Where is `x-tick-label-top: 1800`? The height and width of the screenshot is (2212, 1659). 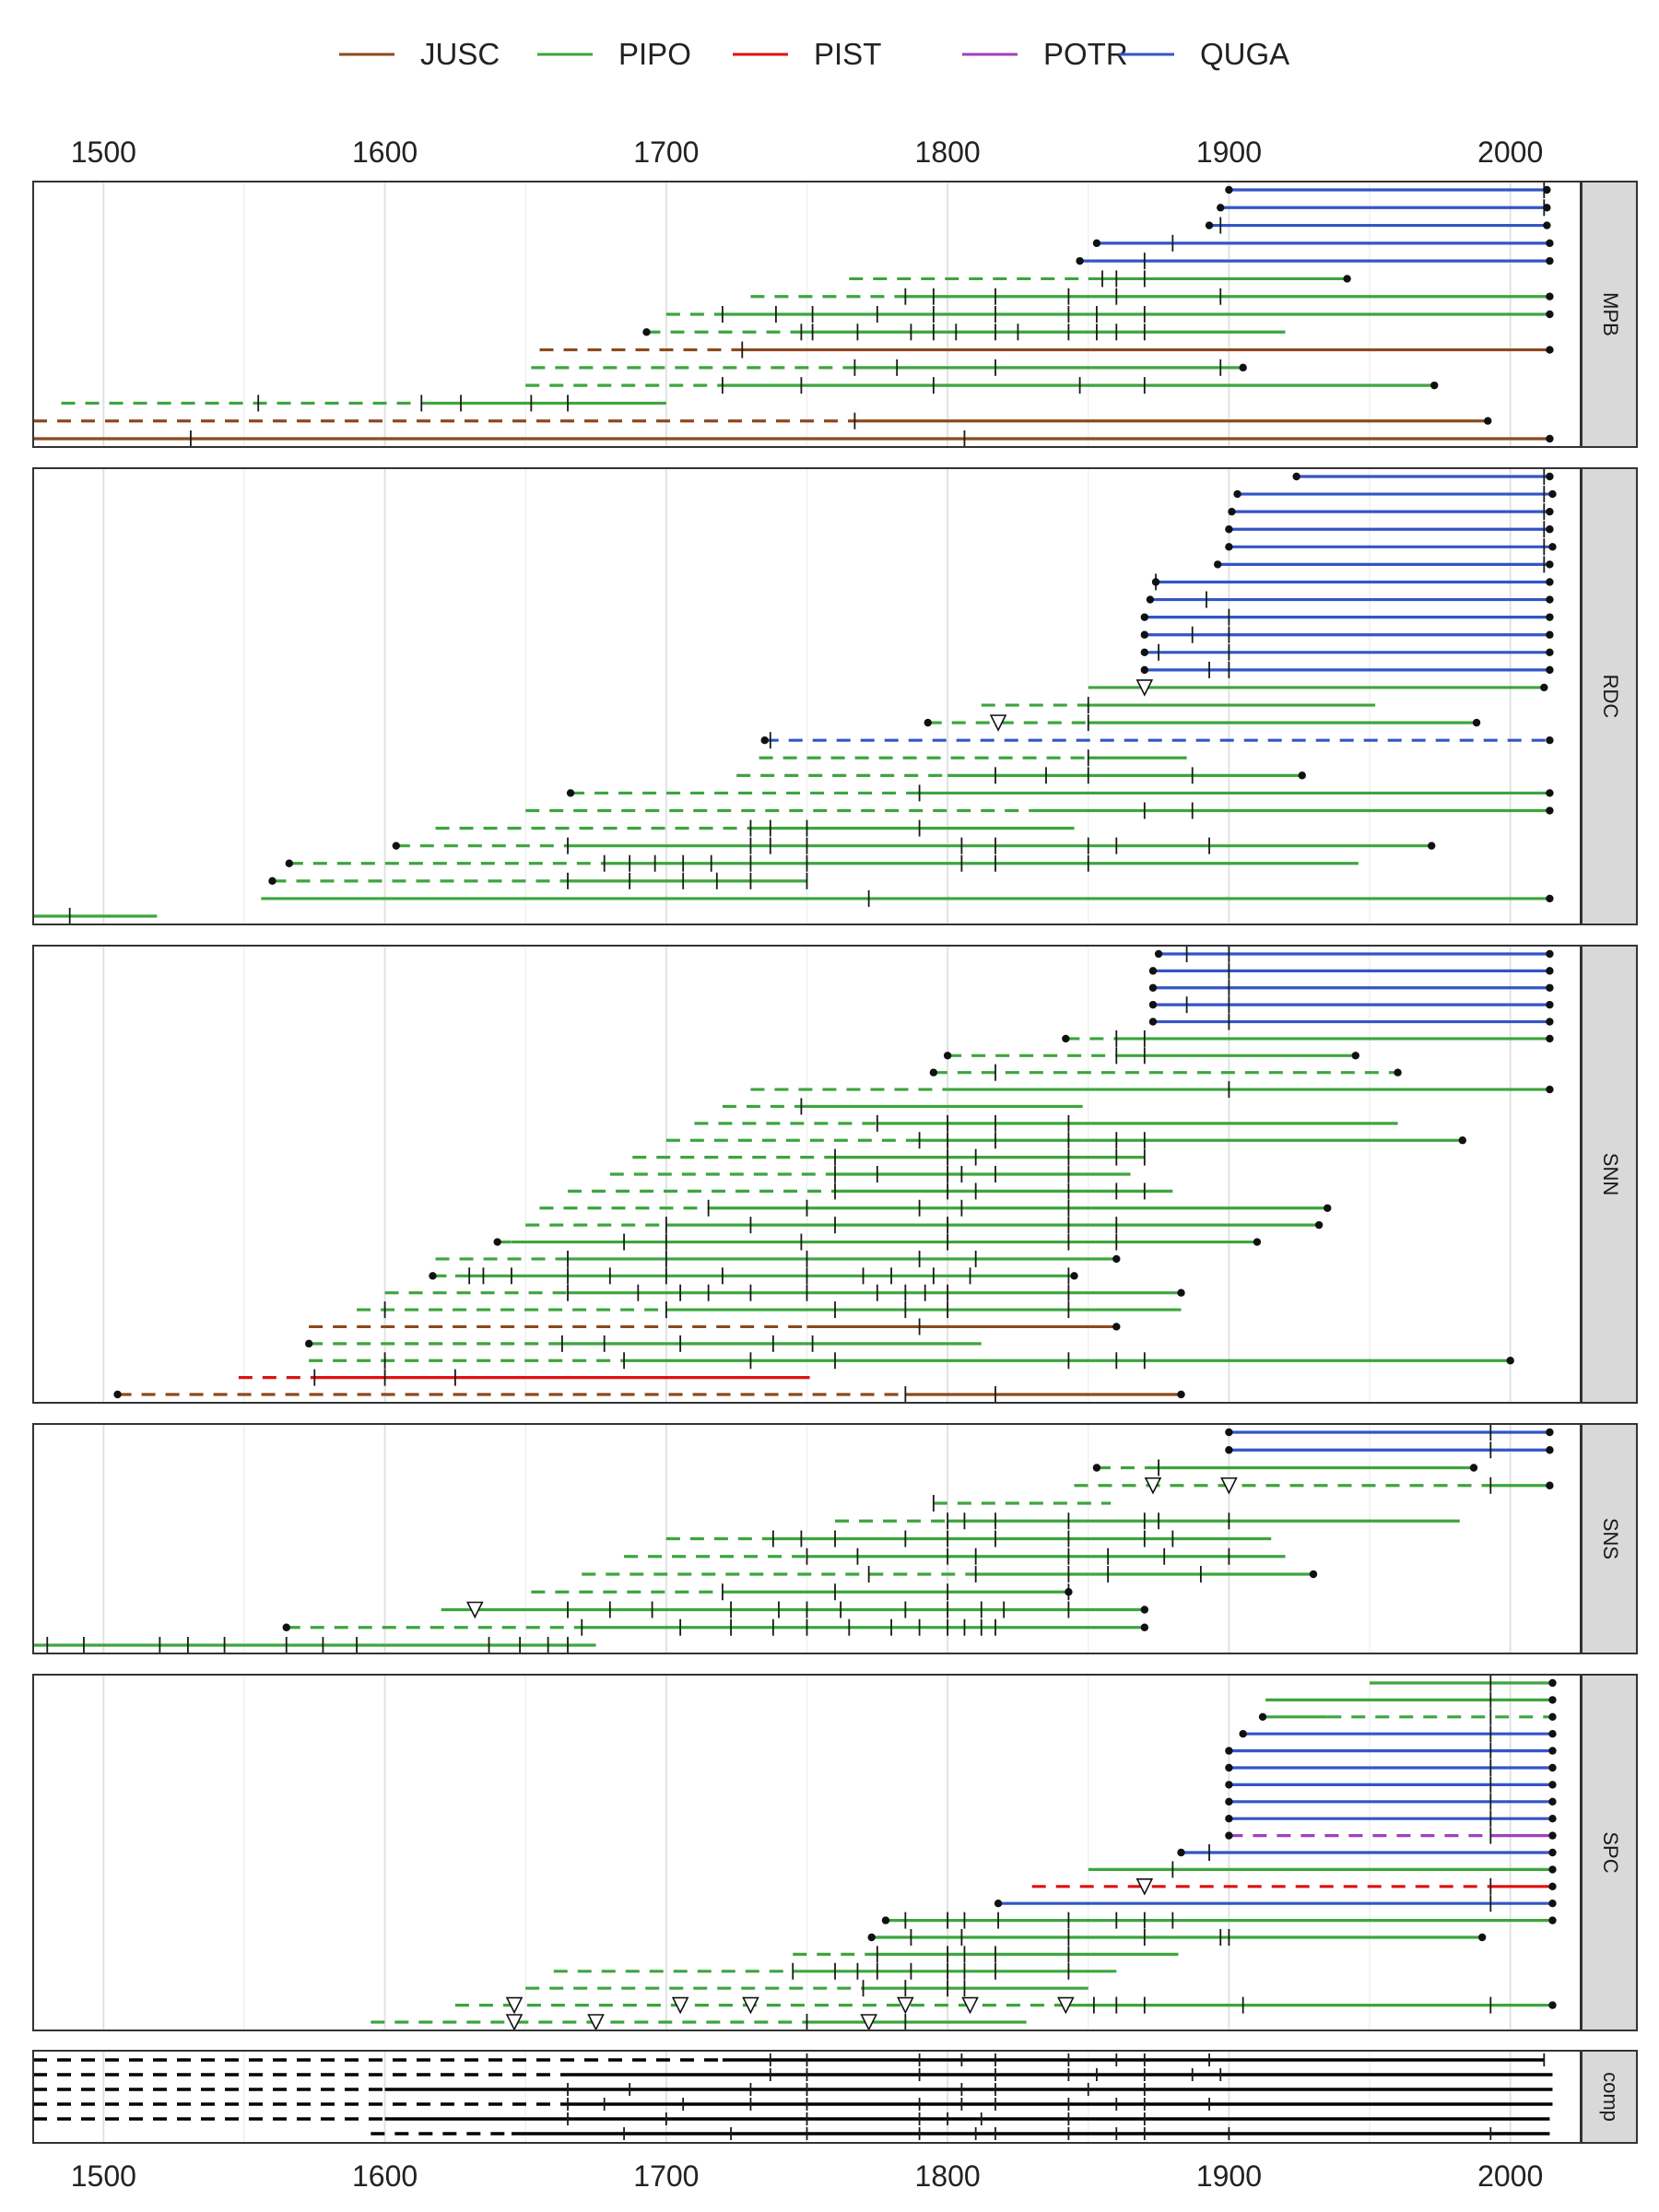
x-tick-label-top: 1800 is located at coordinates (948, 152).